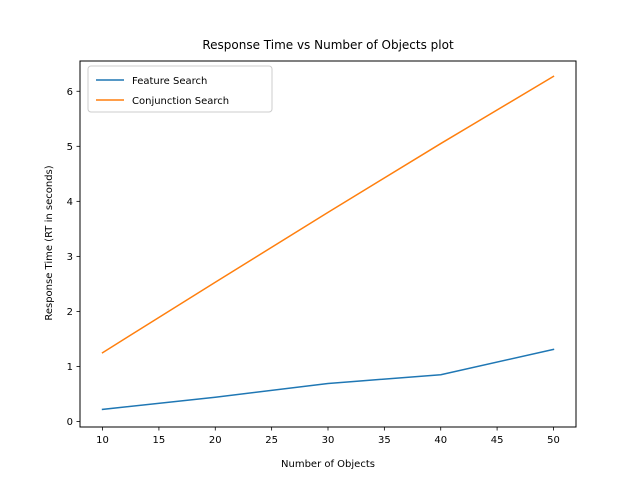 The width and height of the screenshot is (640, 480). Describe the element at coordinates (70, 202) in the screenshot. I see `y-tick-label: 4` at that location.